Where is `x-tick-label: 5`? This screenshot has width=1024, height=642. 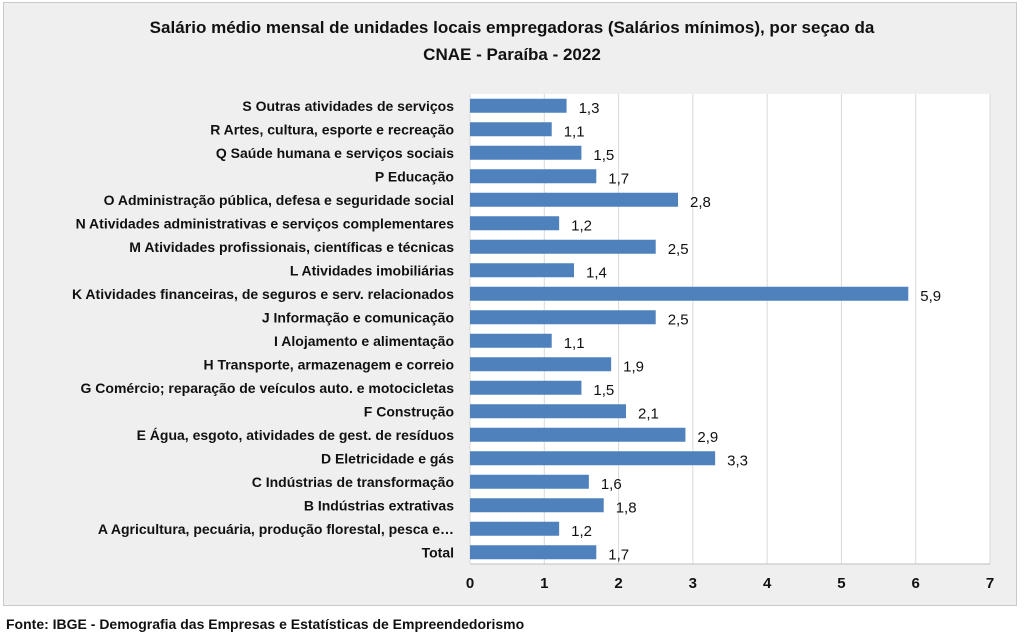 x-tick-label: 5 is located at coordinates (841, 583).